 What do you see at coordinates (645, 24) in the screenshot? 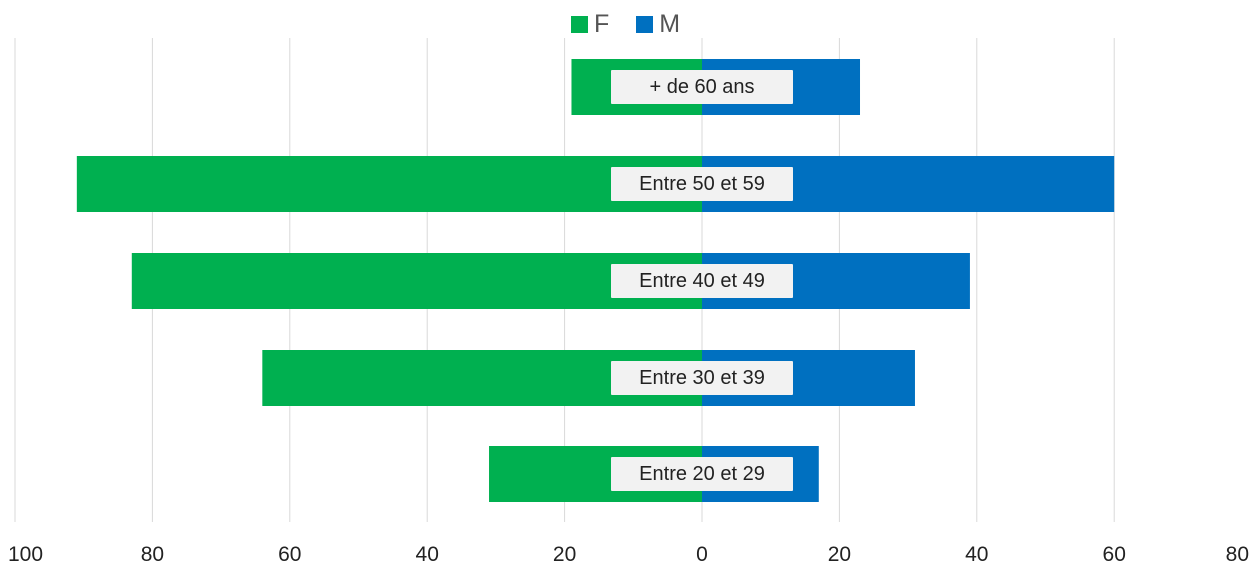
I see `legend-swatch-m` at bounding box center [645, 24].